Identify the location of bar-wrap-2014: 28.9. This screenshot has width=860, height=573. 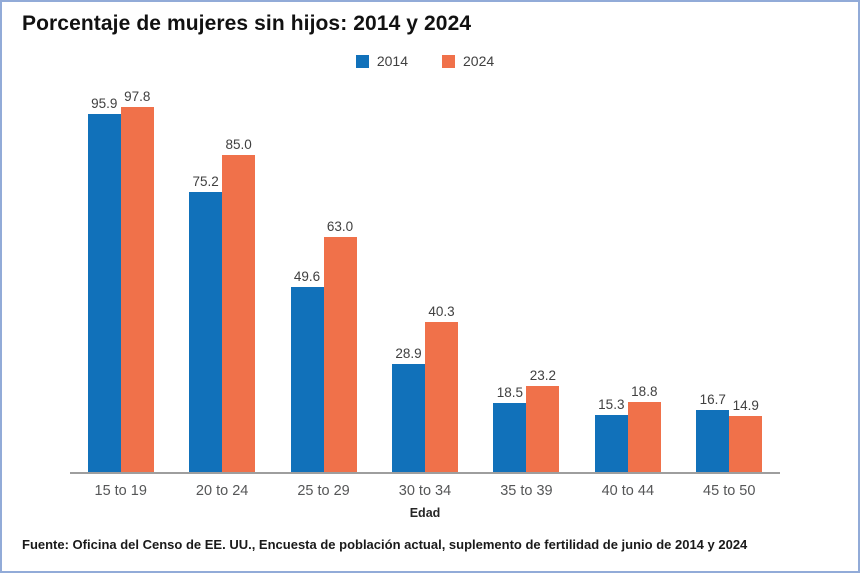
(408, 409).